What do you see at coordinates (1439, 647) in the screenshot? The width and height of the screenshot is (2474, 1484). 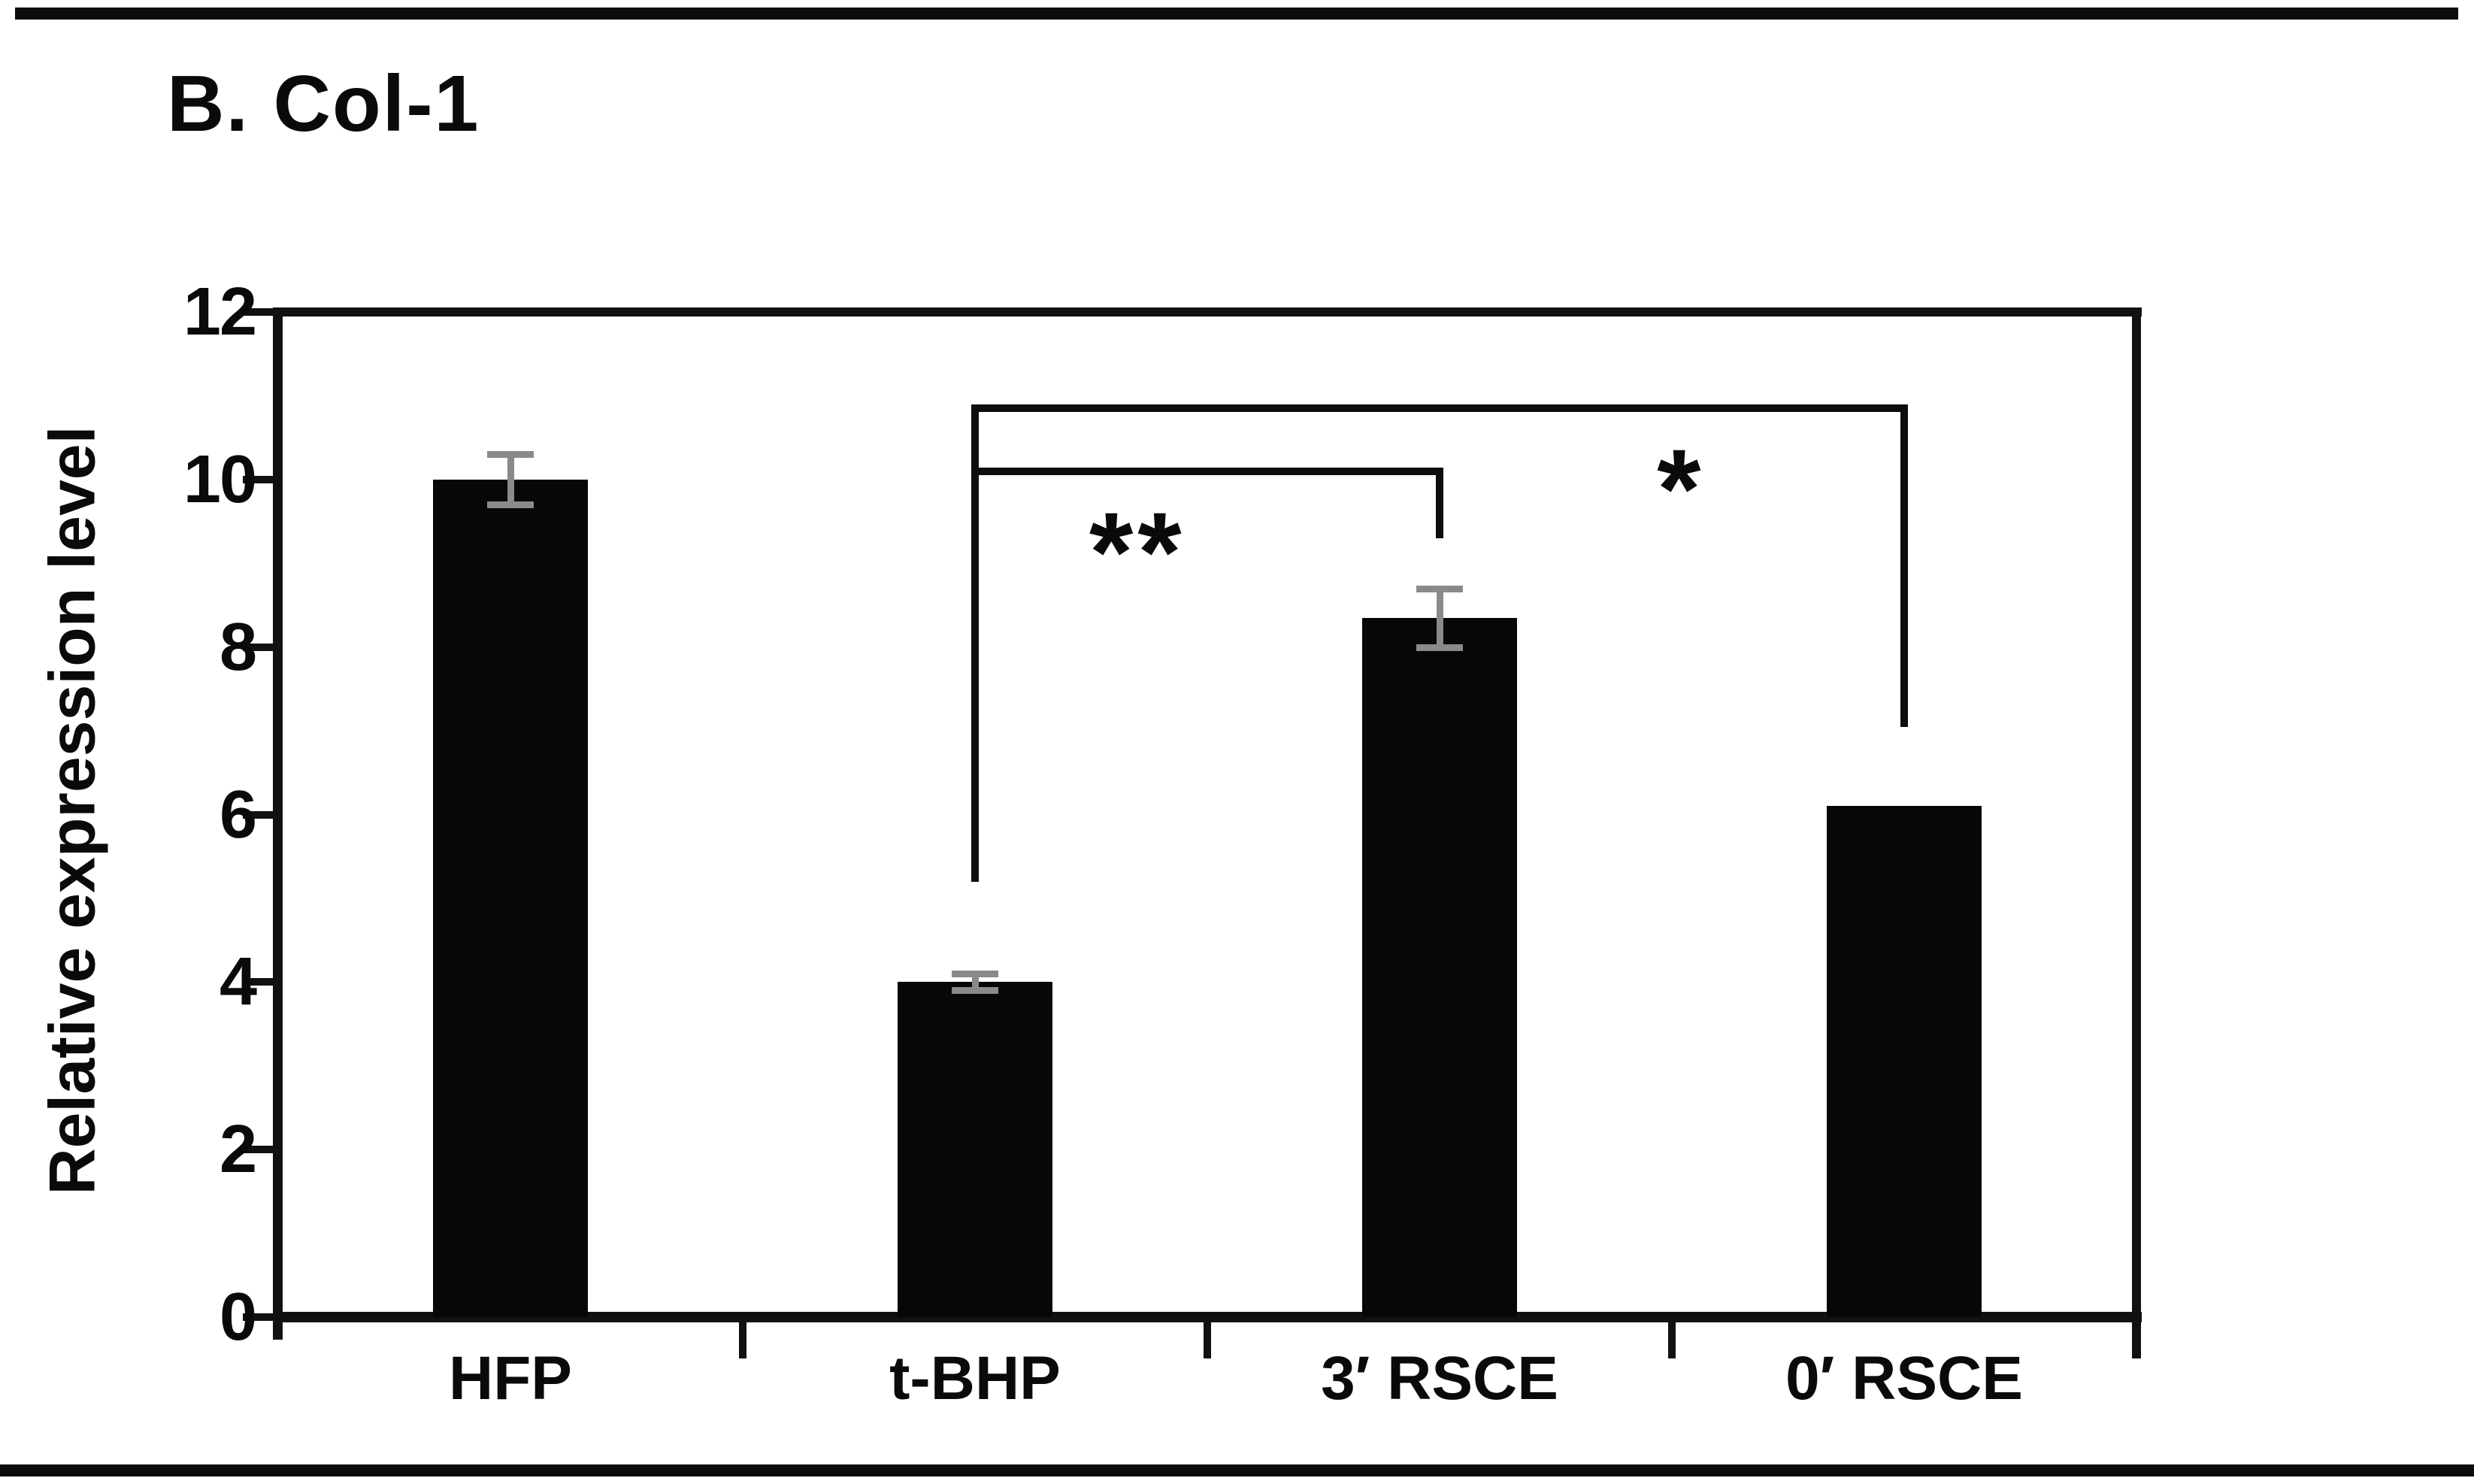 I see `error-bar-bottom-cap-3′ RSCE` at bounding box center [1439, 647].